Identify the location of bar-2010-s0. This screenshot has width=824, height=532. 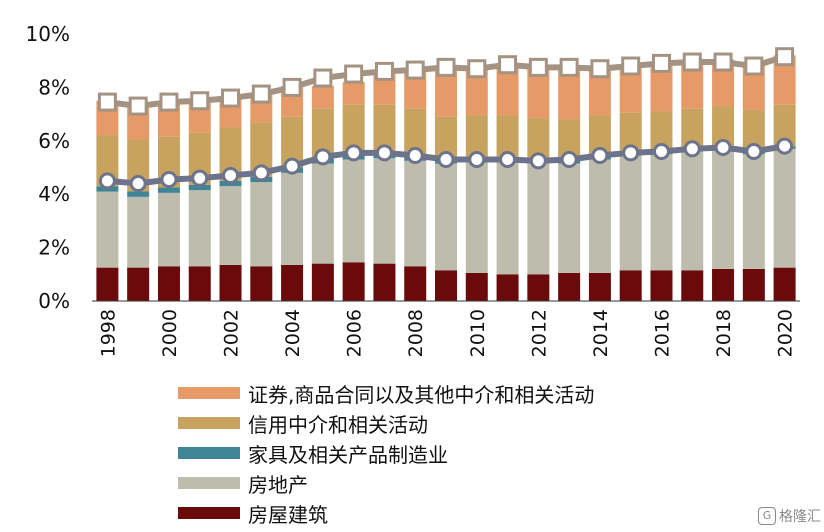
(476, 286).